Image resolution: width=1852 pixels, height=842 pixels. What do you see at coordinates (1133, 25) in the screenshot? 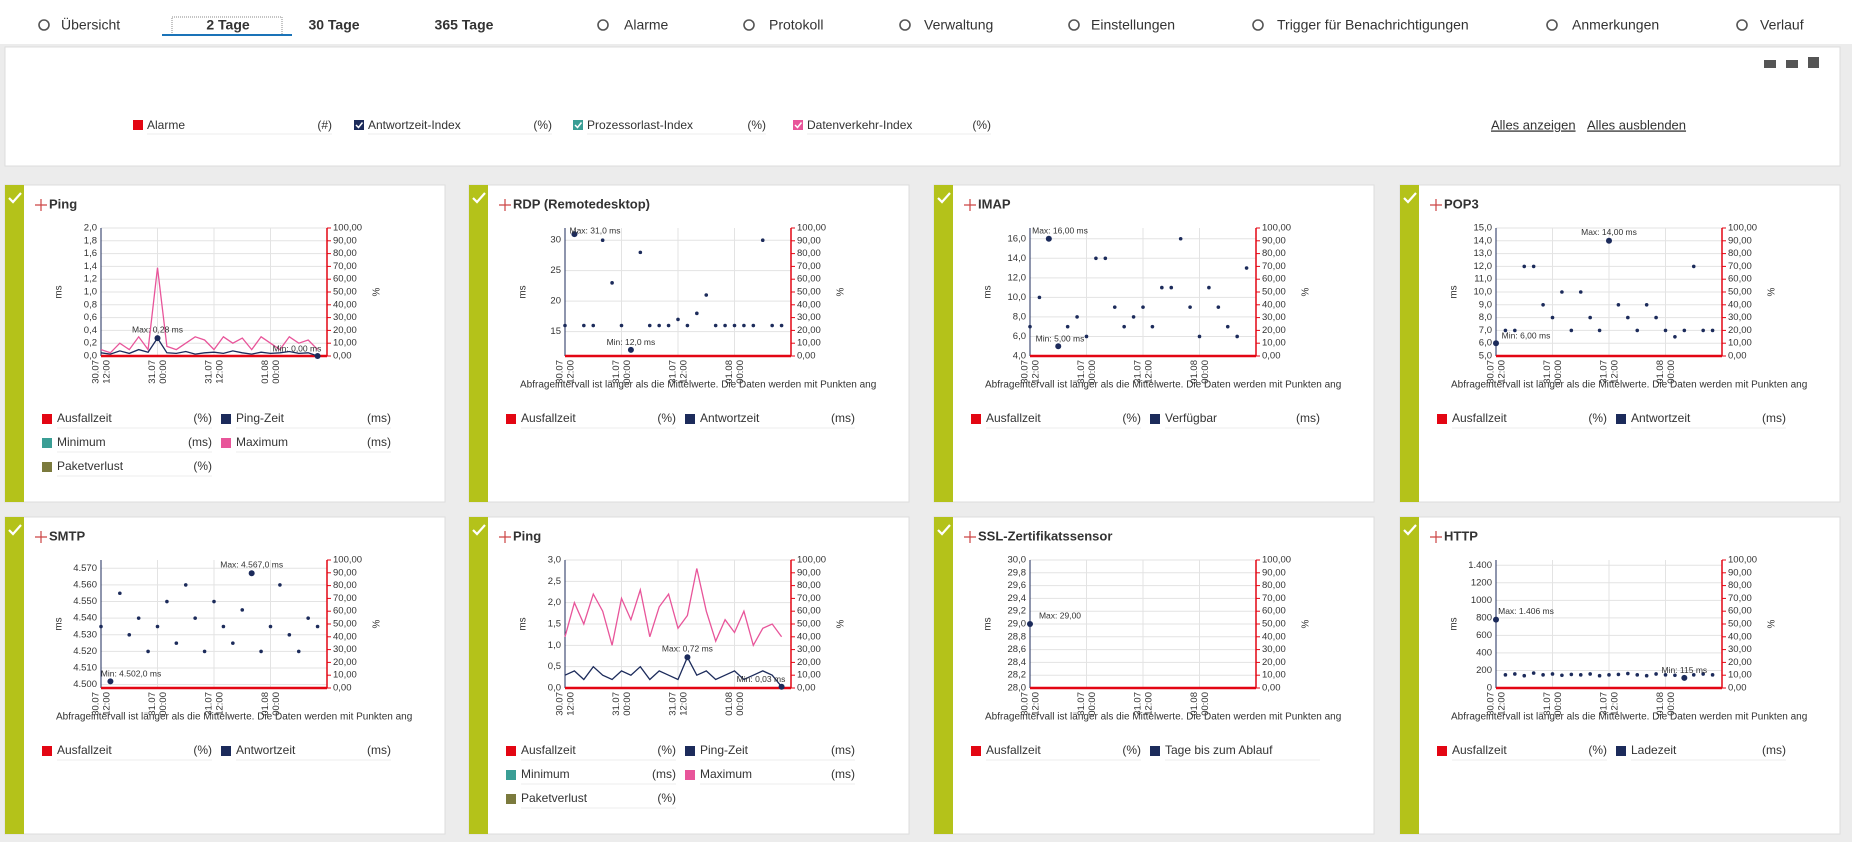
I see `tab: Einstellungen` at bounding box center [1133, 25].